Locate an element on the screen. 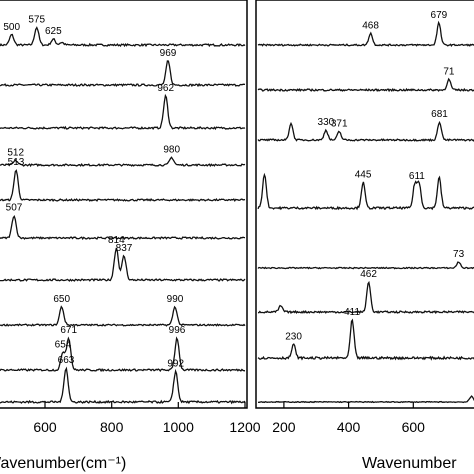 The height and width of the screenshot is (474, 474). peak-label: 837 is located at coordinates (124, 248).